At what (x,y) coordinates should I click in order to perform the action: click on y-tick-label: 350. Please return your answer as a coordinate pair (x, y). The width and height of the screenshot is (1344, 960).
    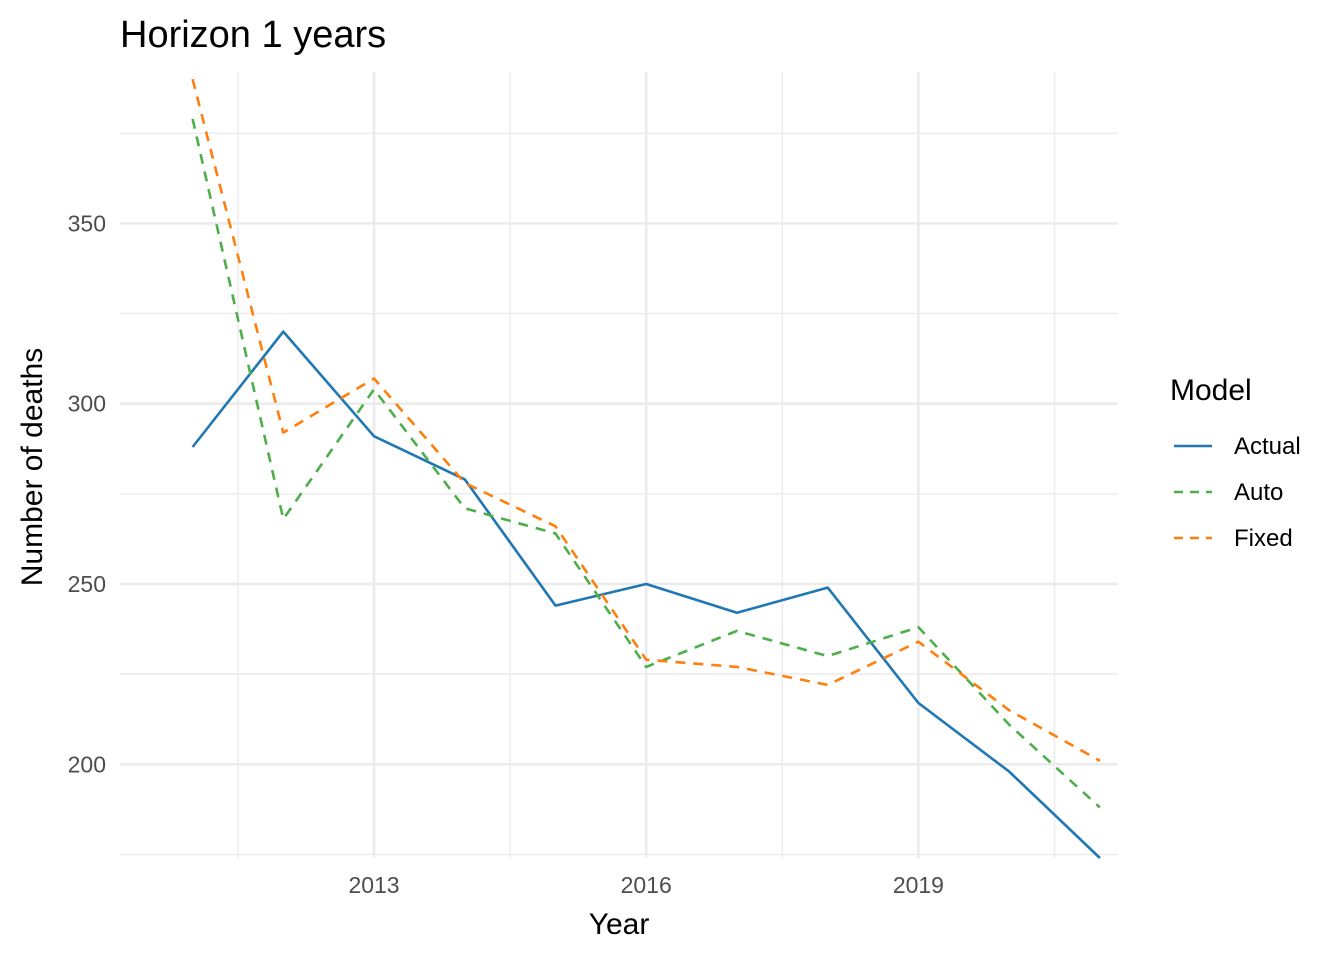
    Looking at the image, I should click on (87, 223).